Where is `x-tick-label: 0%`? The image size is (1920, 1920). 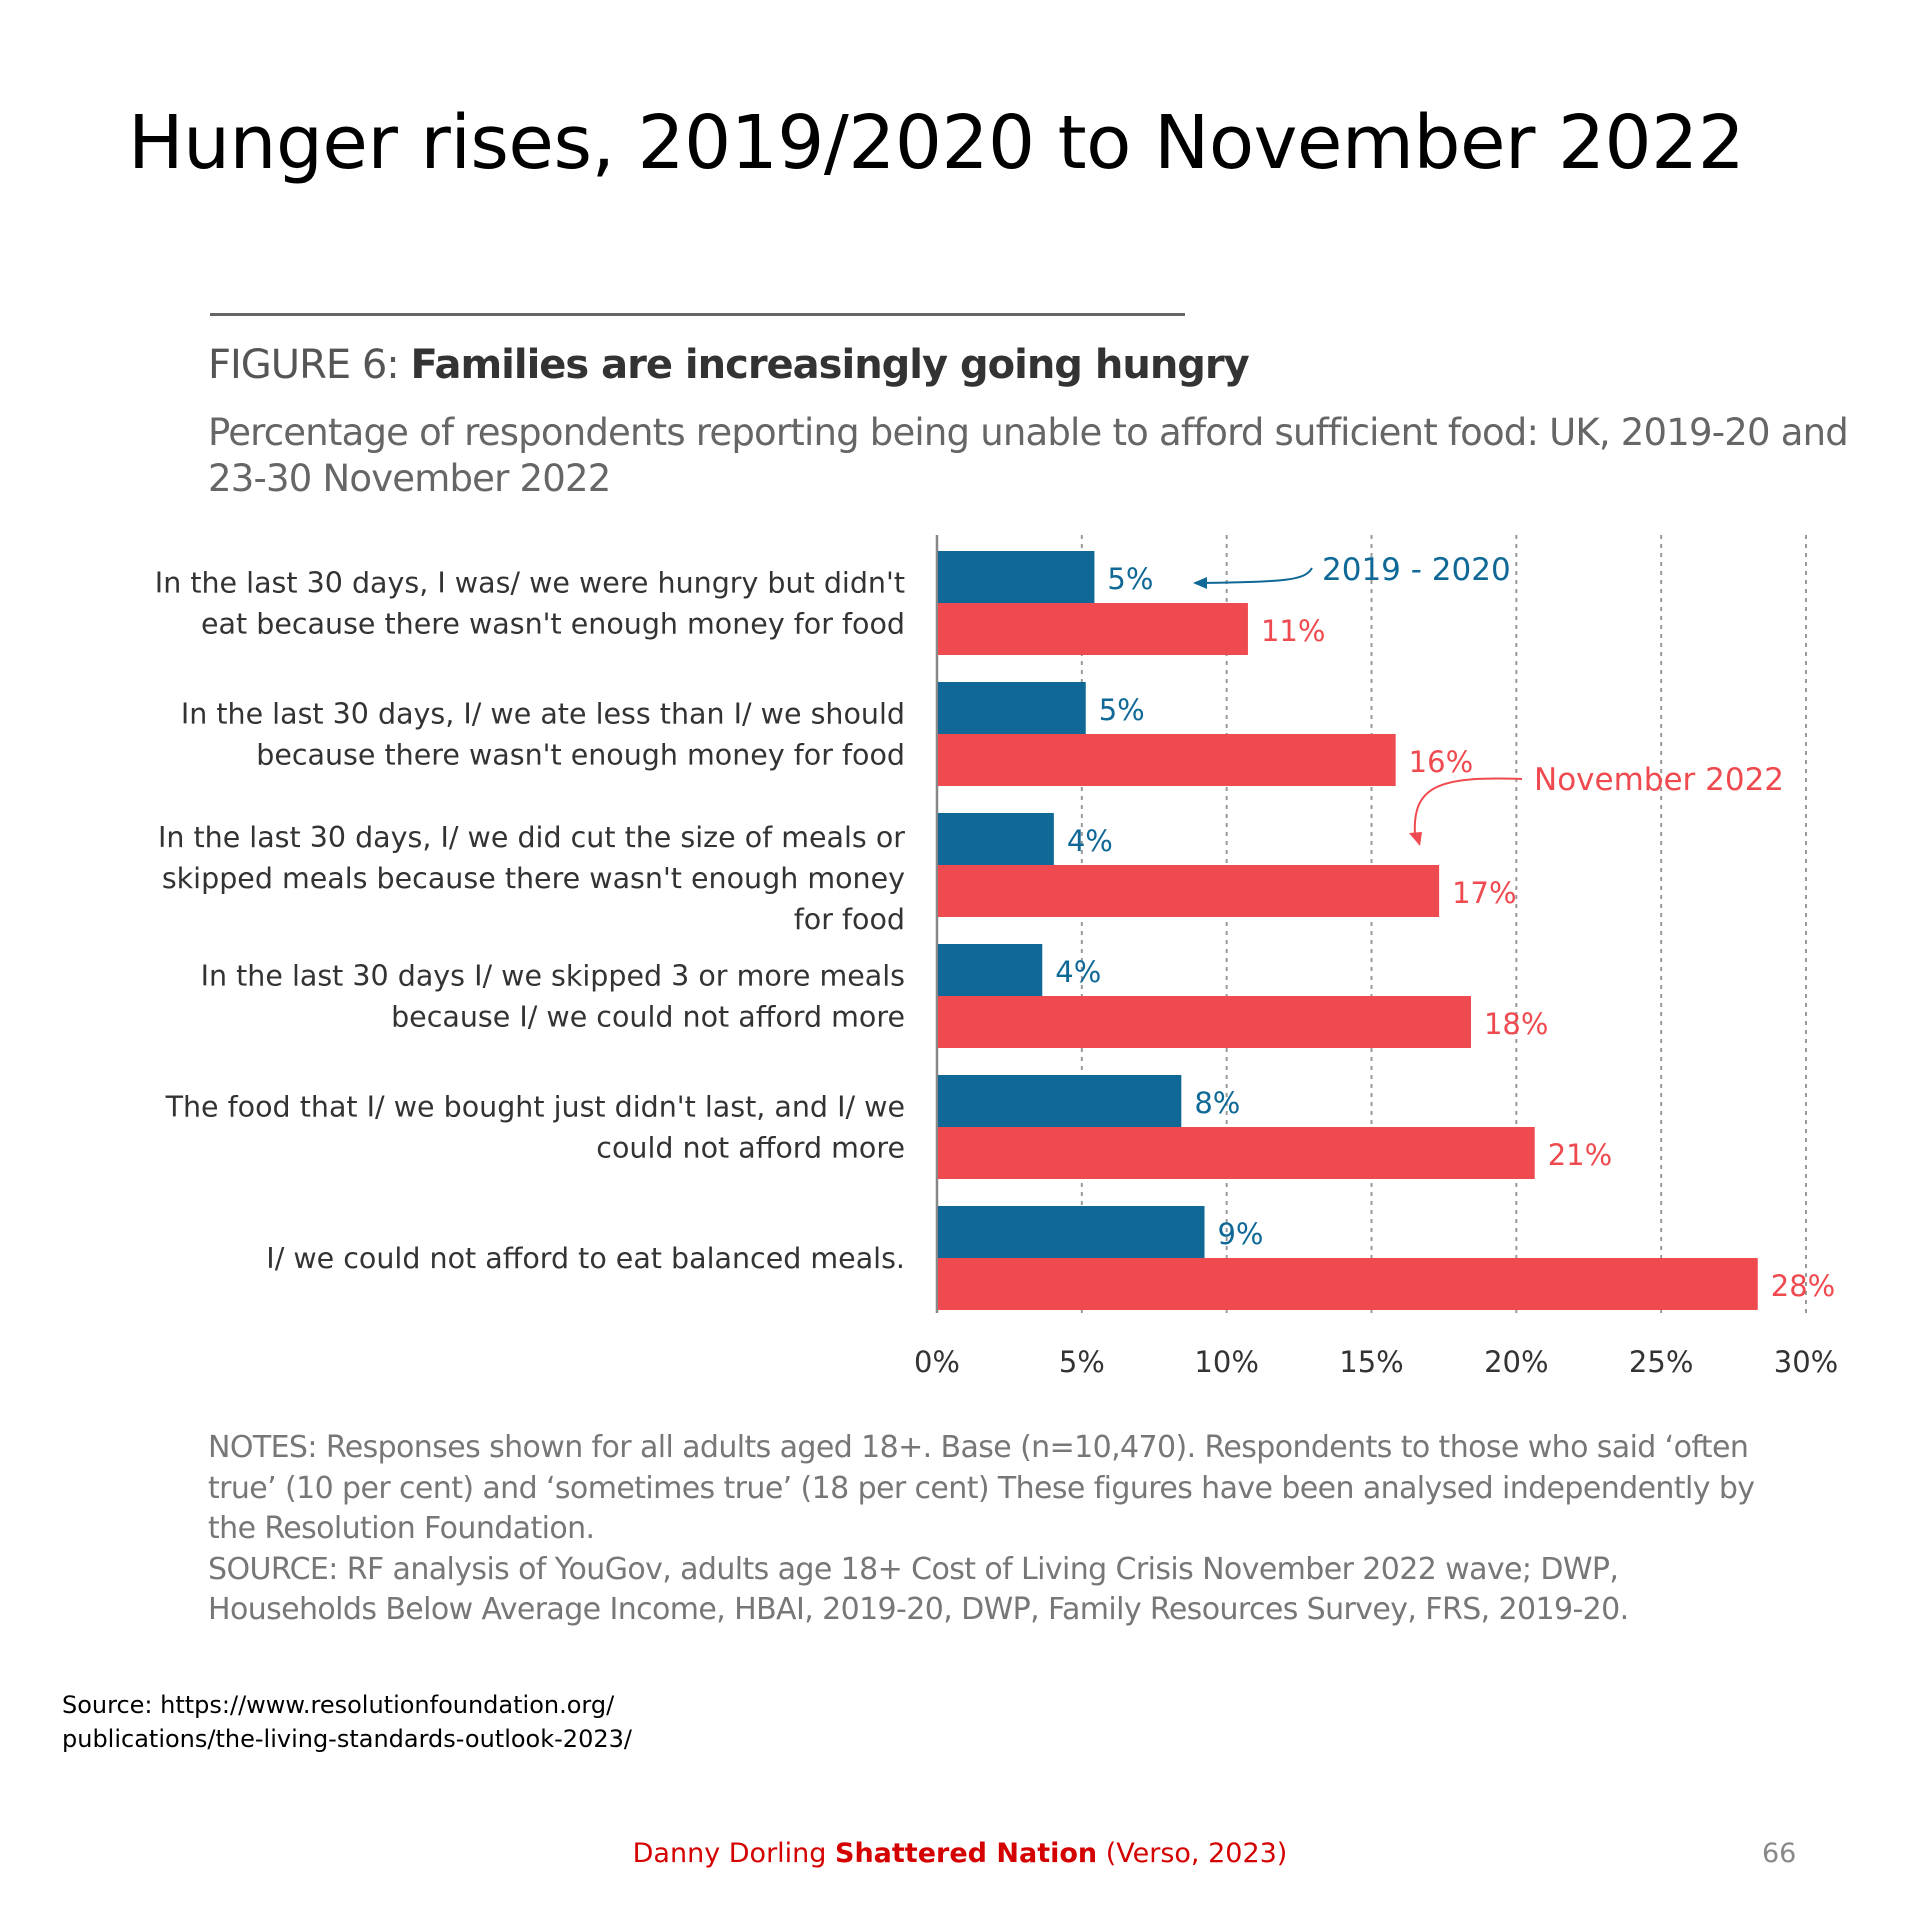 x-tick-label: 0% is located at coordinates (937, 1362).